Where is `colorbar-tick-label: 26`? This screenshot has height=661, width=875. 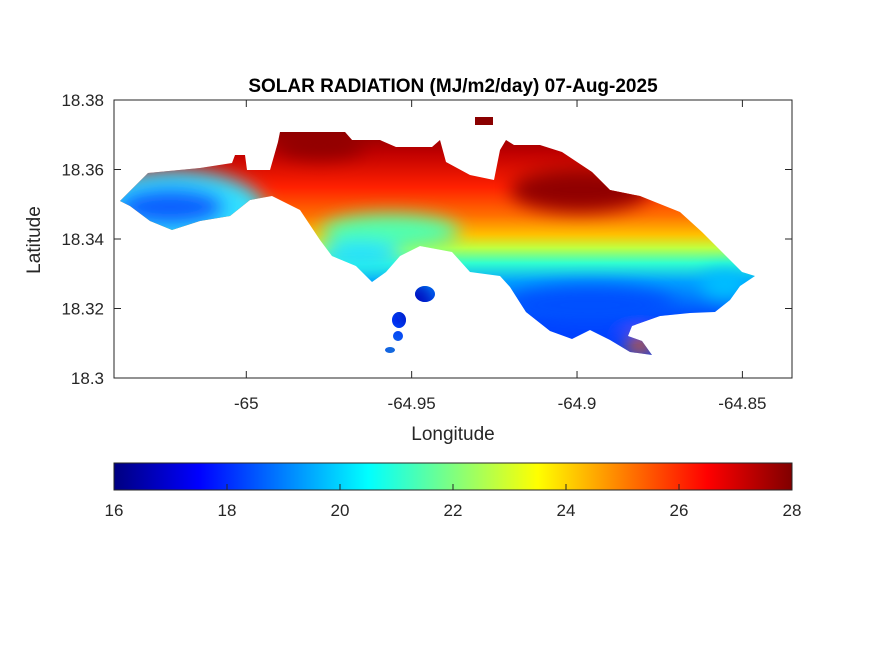
colorbar-tick-label: 26 is located at coordinates (679, 510).